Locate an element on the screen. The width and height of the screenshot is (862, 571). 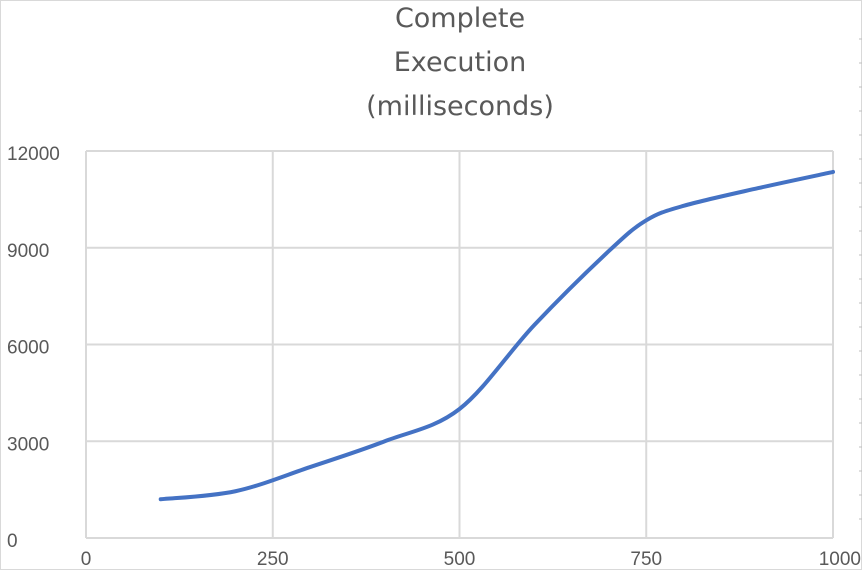
x-tick-label: 250 is located at coordinates (273, 559).